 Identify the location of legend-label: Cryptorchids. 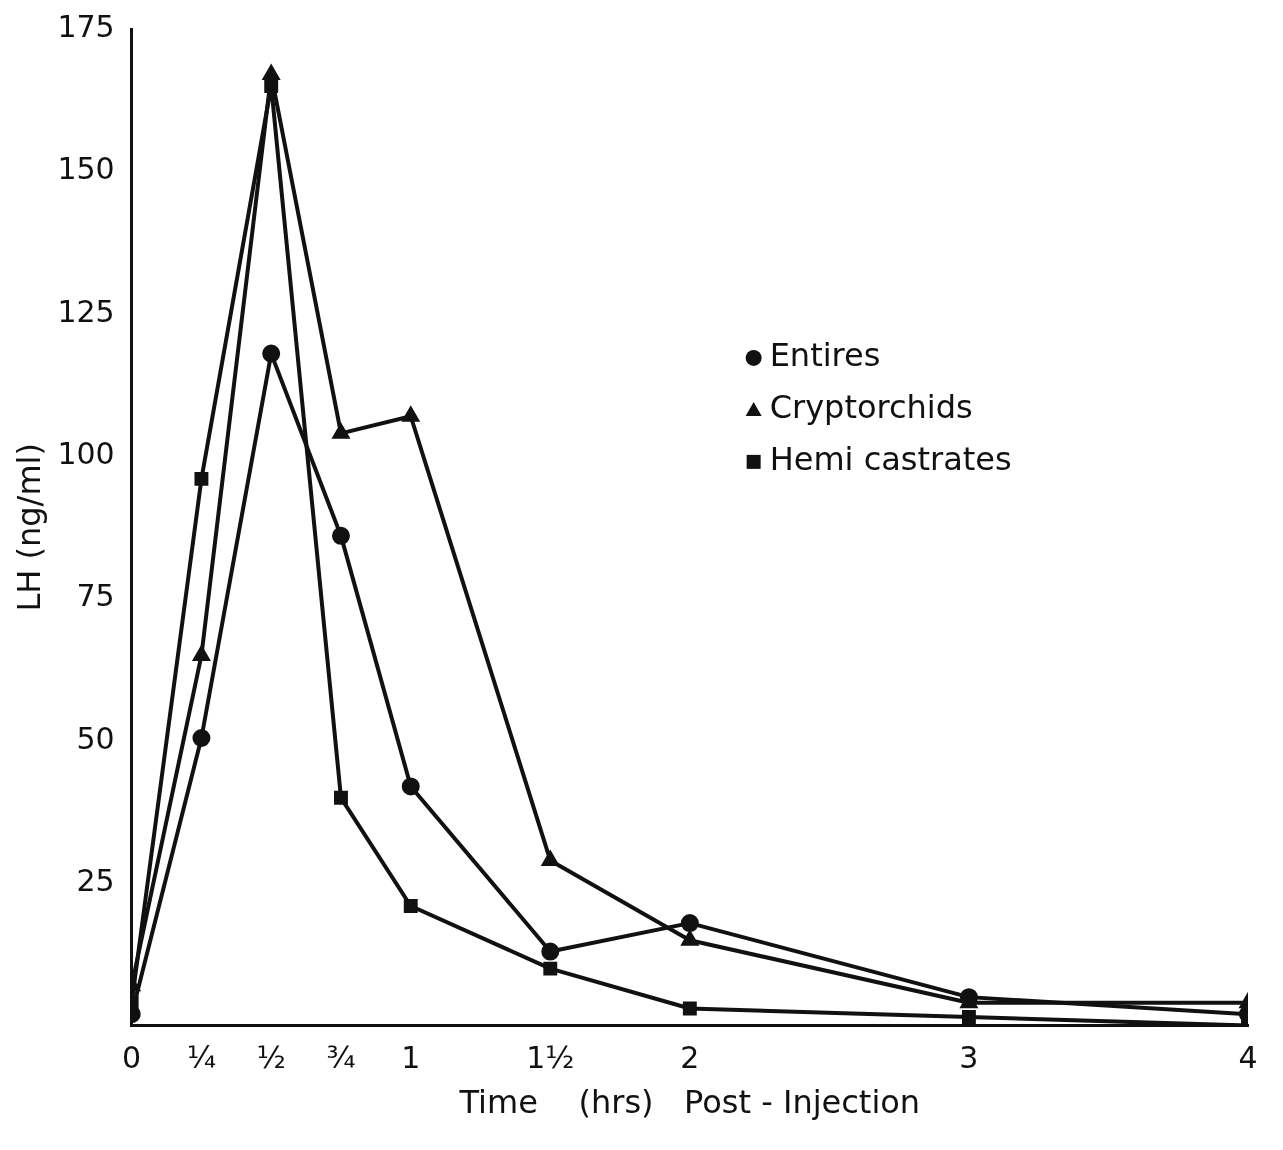
(871, 407).